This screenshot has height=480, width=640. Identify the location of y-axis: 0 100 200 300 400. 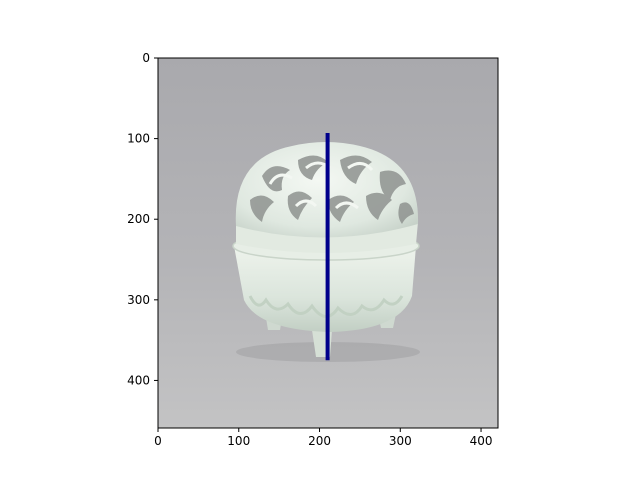
(142, 219).